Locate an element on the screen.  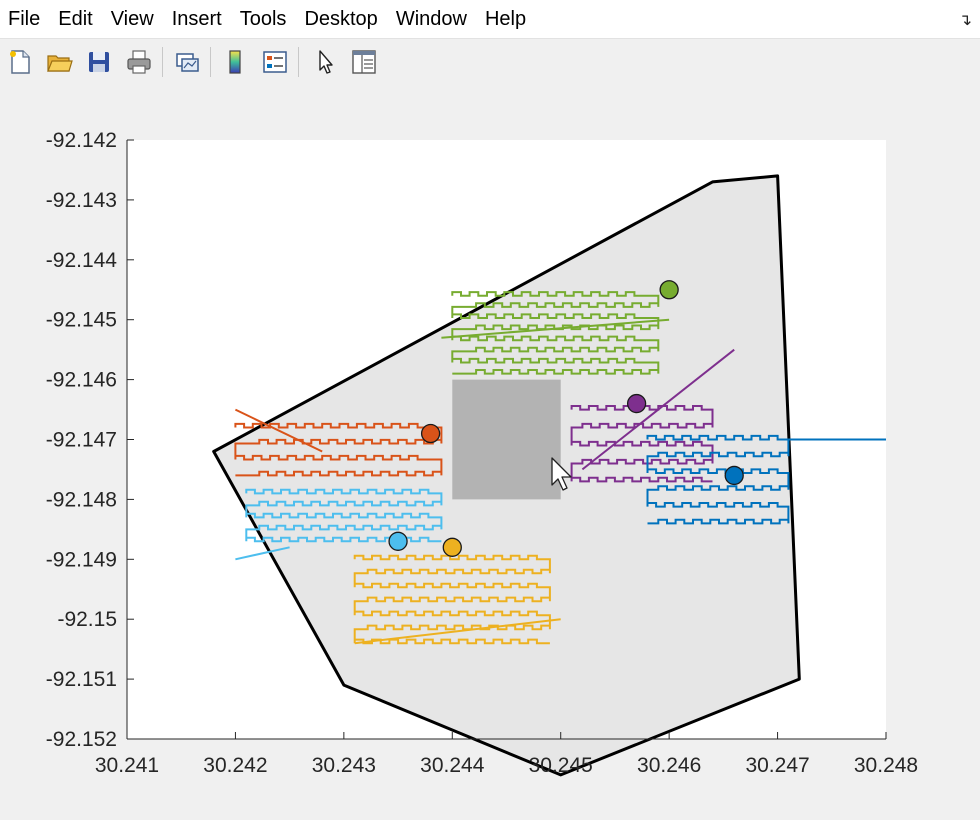
agent-purple-heading-line is located at coordinates (658, 409).